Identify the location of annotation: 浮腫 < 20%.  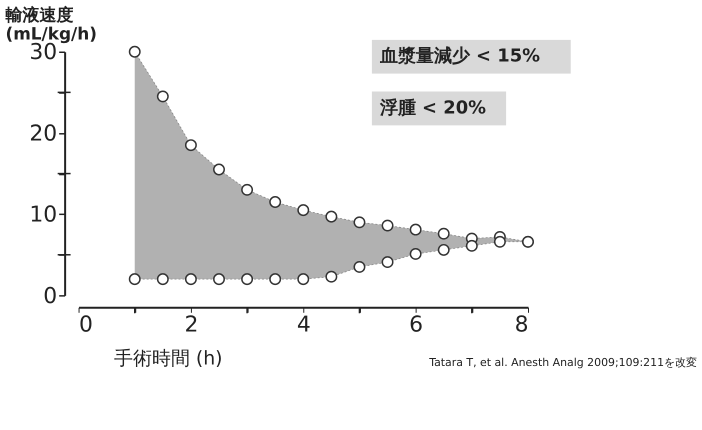
(432, 107).